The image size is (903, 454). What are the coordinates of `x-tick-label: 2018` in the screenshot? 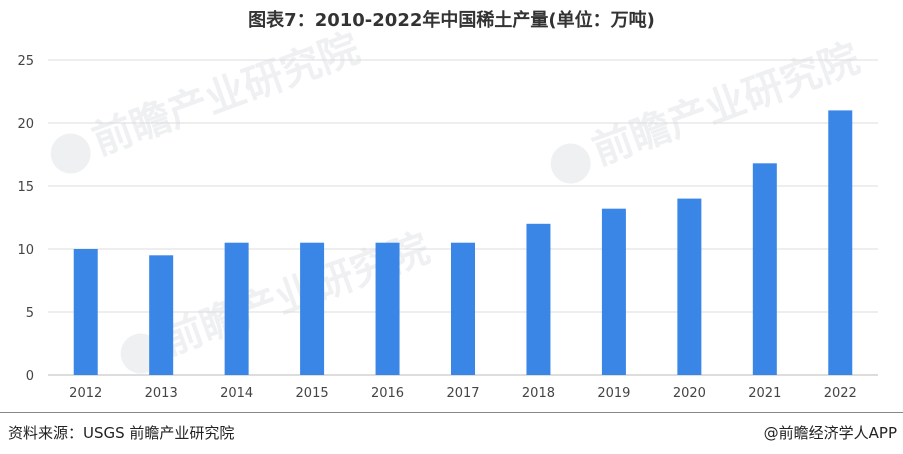 It's located at (538, 393).